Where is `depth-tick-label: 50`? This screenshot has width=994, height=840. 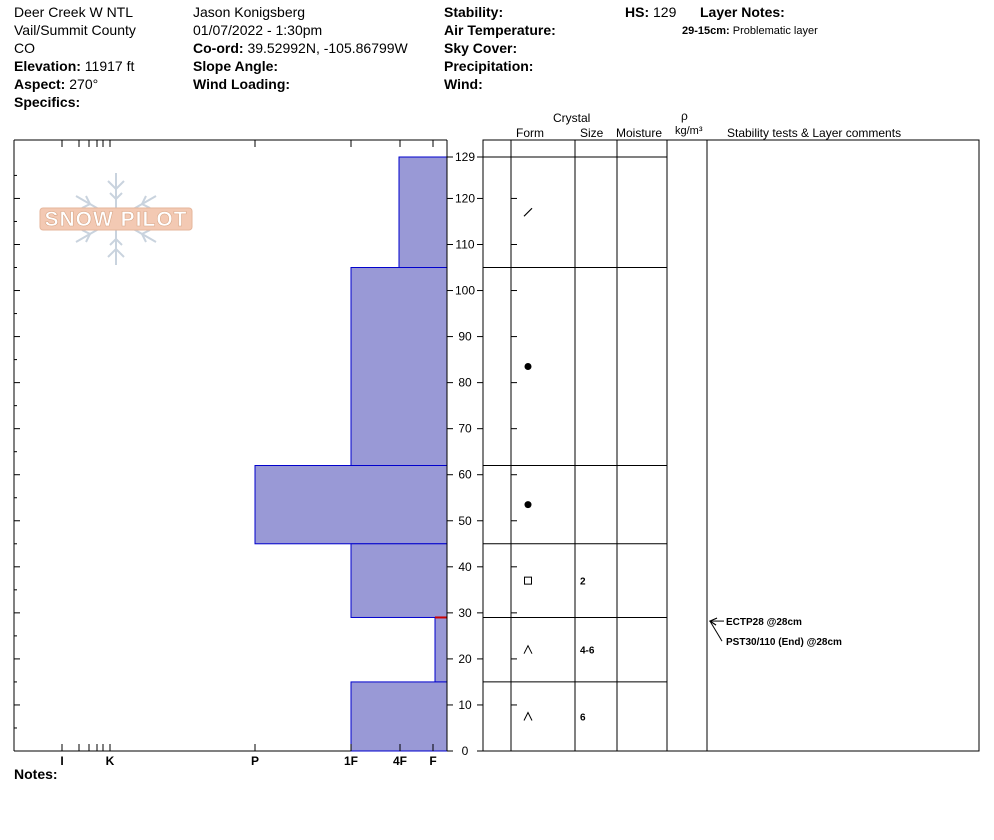 depth-tick-label: 50 is located at coordinates (465, 521).